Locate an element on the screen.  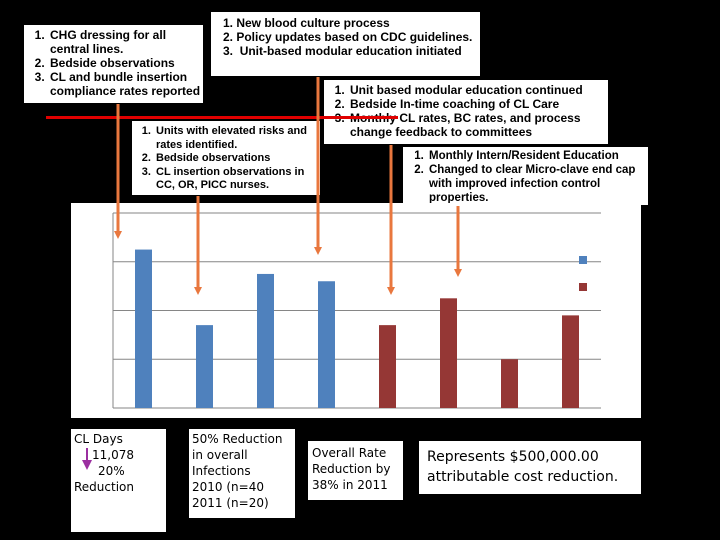
list-item: Unit based modular education continued is located at coordinates (477, 90).